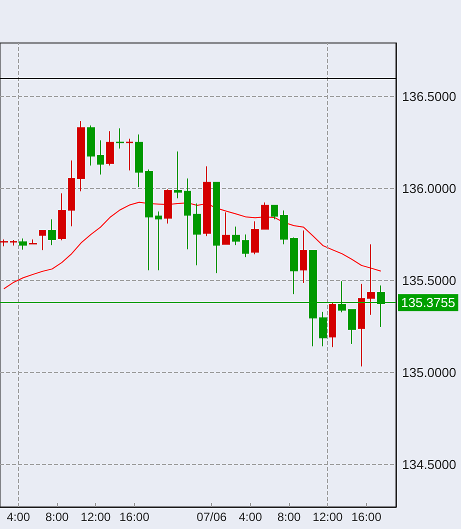 The width and height of the screenshot is (461, 529). What do you see at coordinates (429, 372) in the screenshot?
I see `y-tick-label: 135.0000` at bounding box center [429, 372].